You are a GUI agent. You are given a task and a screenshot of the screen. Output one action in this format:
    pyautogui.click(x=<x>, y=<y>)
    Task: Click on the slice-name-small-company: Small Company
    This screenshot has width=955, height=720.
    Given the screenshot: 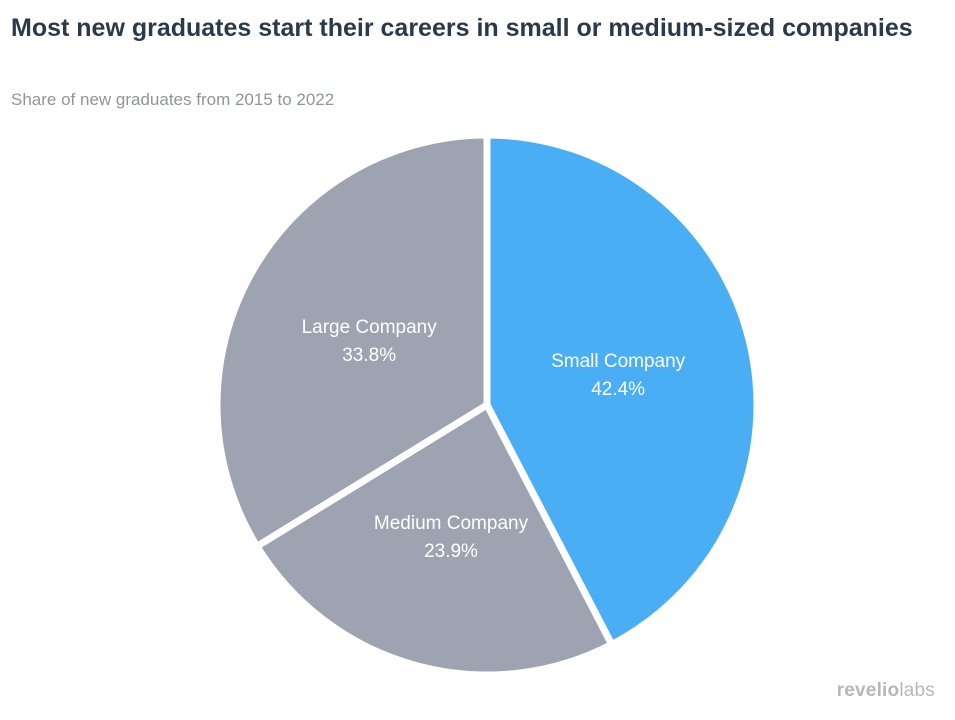 What is the action you would take?
    pyautogui.click(x=618, y=361)
    